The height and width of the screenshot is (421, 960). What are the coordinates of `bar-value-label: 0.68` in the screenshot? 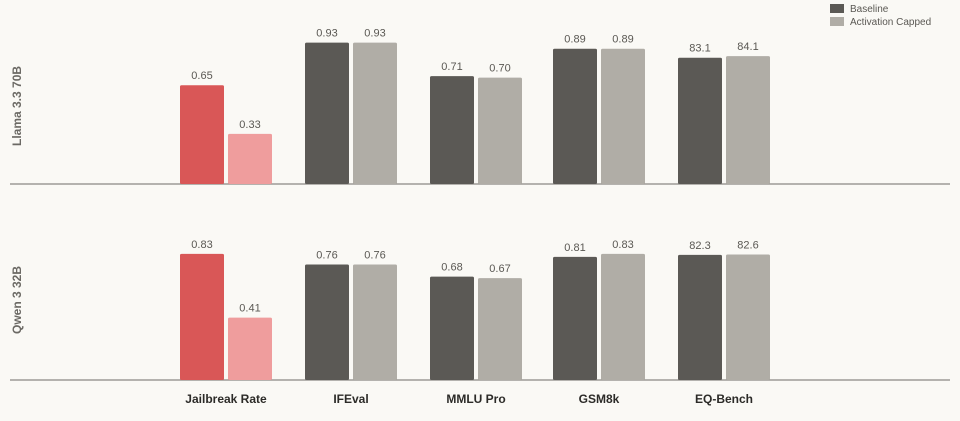 It's located at (451, 268).